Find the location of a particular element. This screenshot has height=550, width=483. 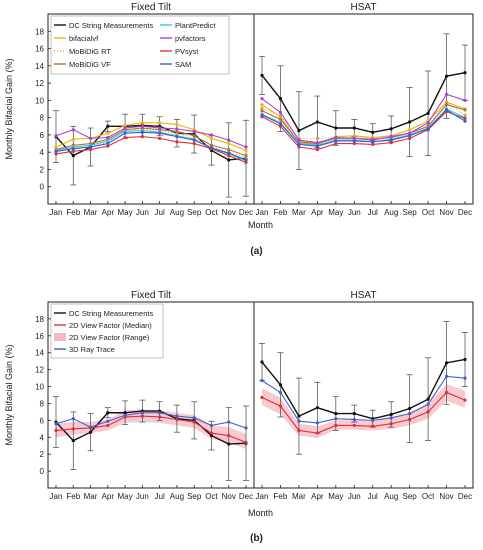

y-tick-label: 12 is located at coordinates (39, 370).